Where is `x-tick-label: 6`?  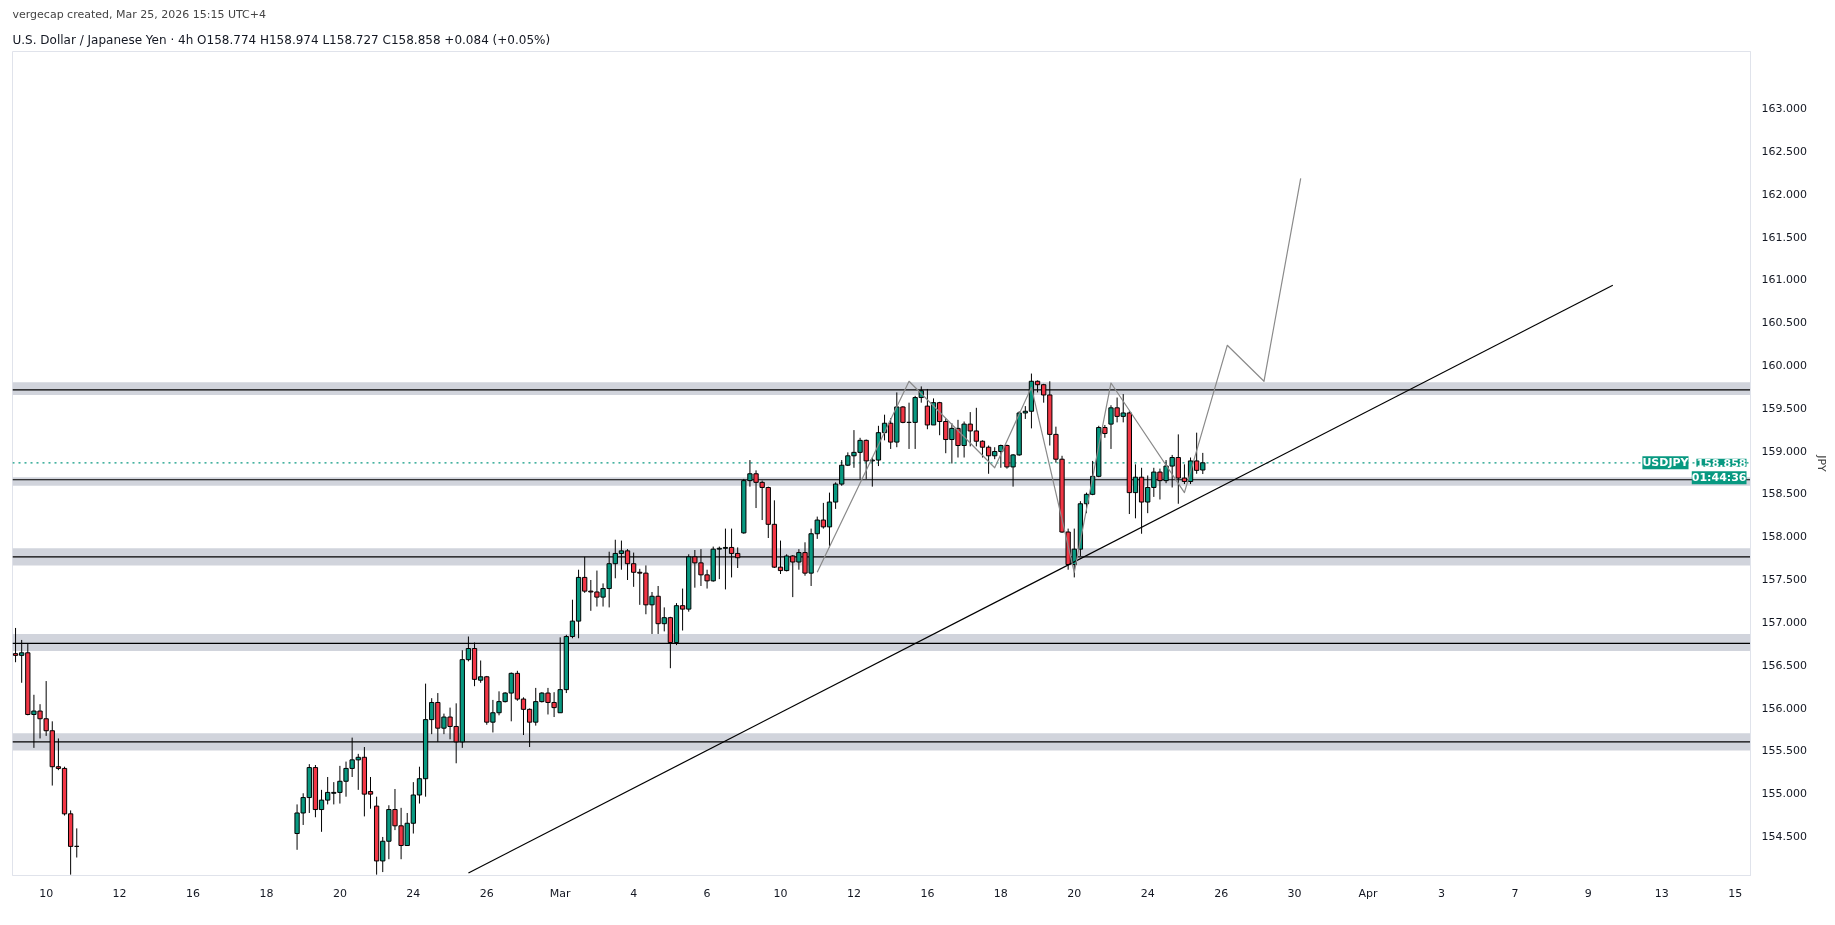
x-tick-label: 6 is located at coordinates (707, 893).